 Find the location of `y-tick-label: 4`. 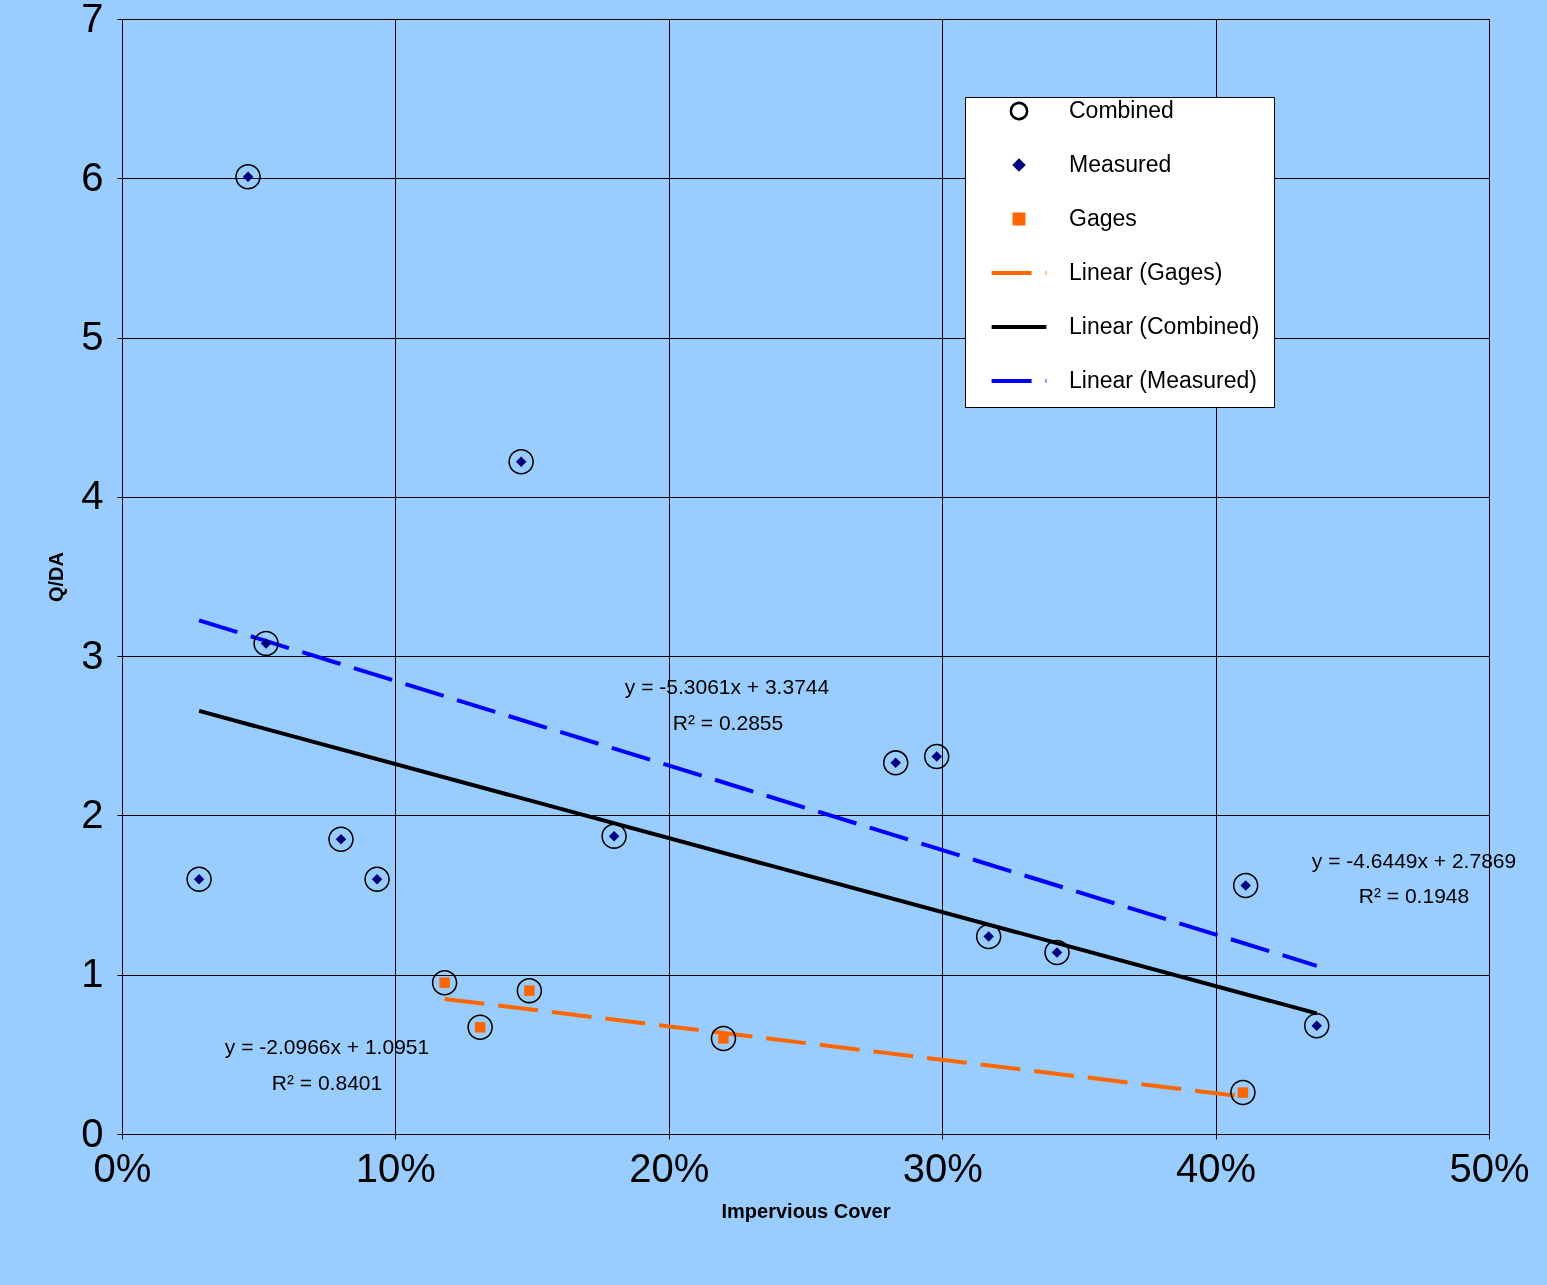

y-tick-label: 4 is located at coordinates (92, 495).